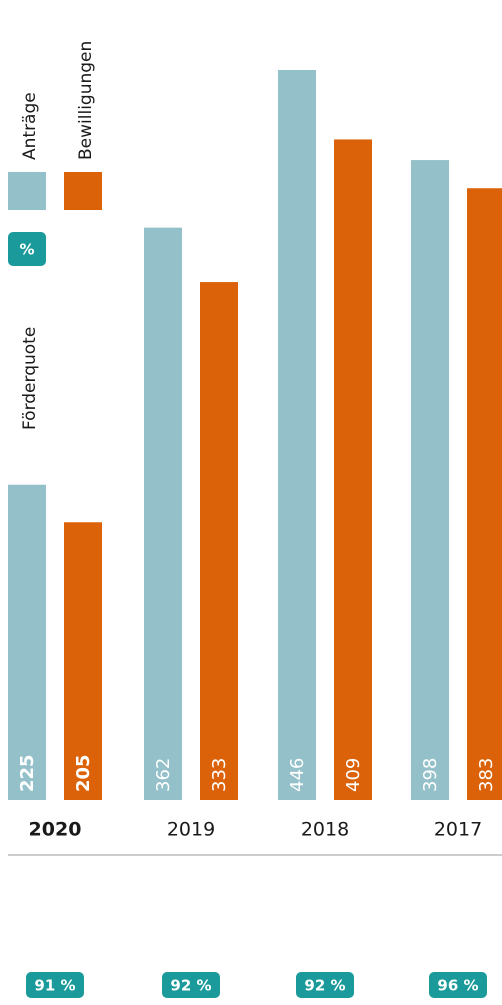 This screenshot has height=1005, width=502. I want to click on legend-label: Bewilligungen, so click(86, 100).